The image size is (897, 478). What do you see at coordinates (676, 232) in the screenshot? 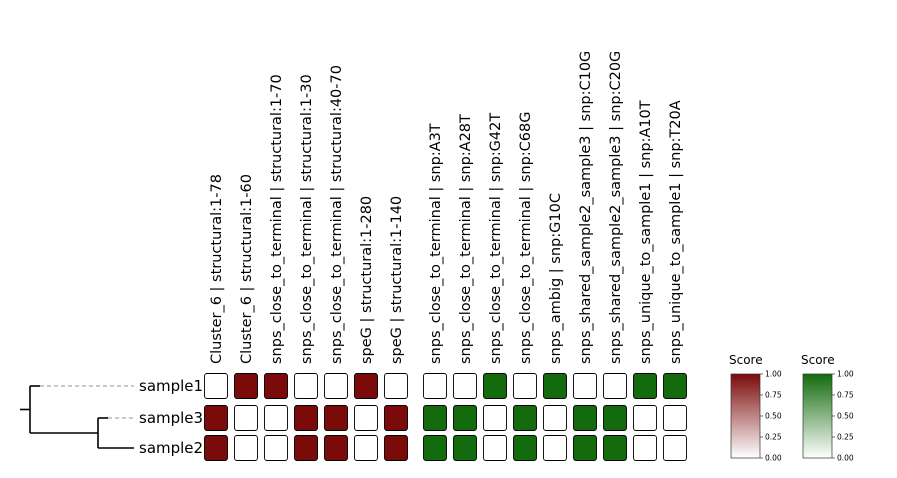
I see `column-label: snps_unique_to_sample1 | snp:T20A` at bounding box center [676, 232].